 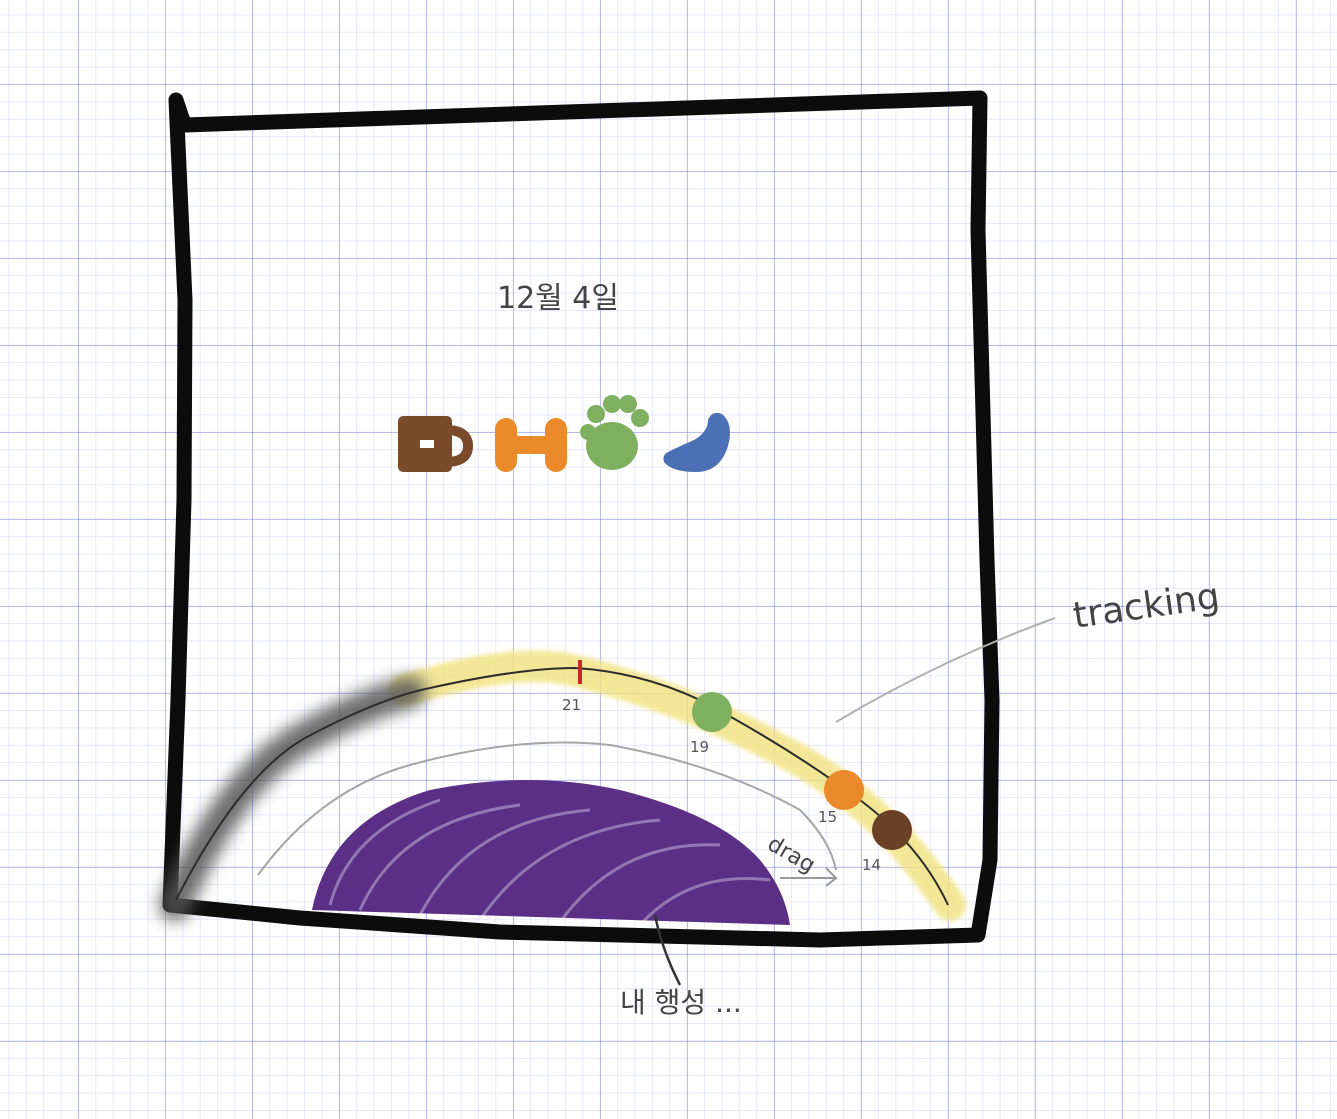 I want to click on drag-label: drag, so click(x=791, y=855).